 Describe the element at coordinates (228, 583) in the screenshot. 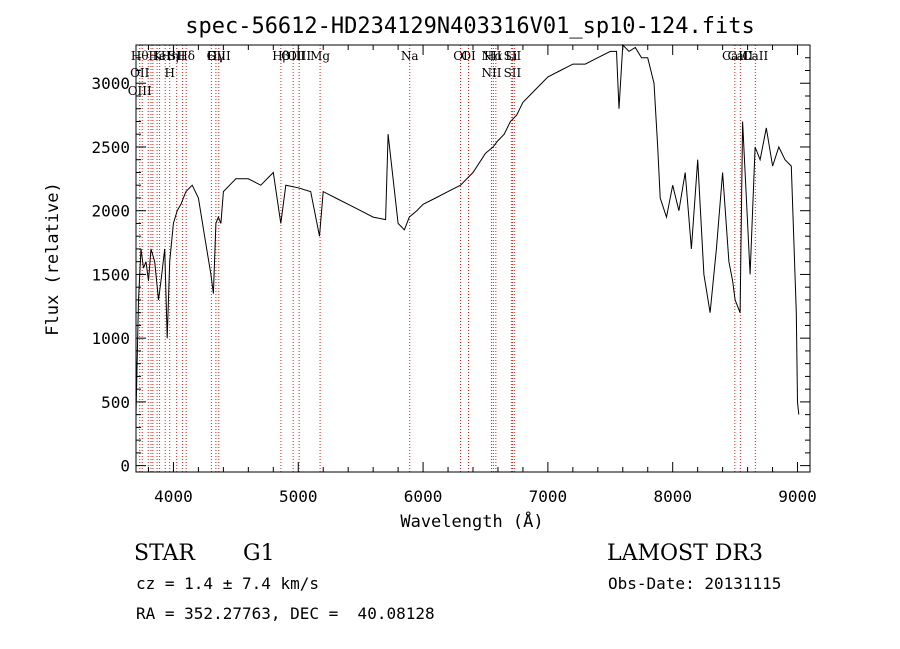

I see `velocity-text: cz = 1.4 ± 7.4 km/s` at that location.